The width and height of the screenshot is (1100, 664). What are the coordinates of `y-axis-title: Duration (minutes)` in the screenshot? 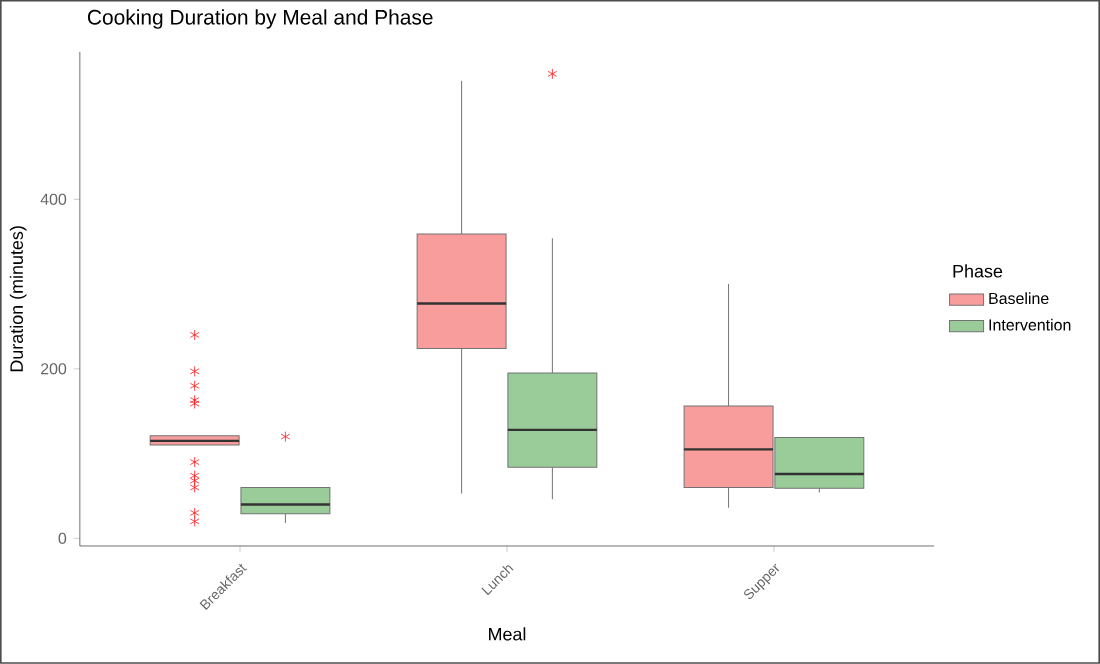 It's located at (18, 299).